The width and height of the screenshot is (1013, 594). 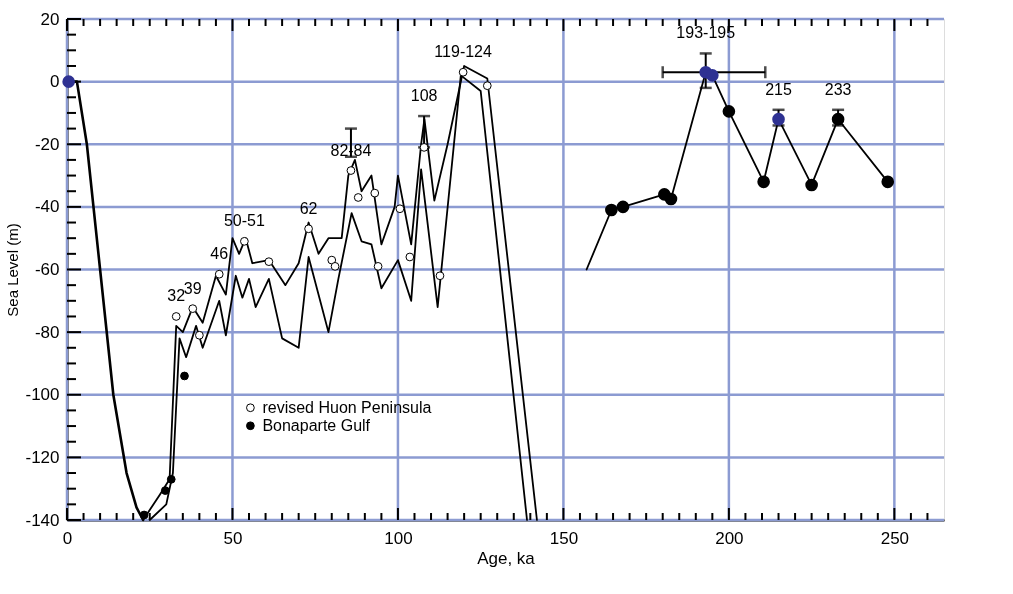 I want to click on x-tick-label: 0, so click(x=67, y=538).